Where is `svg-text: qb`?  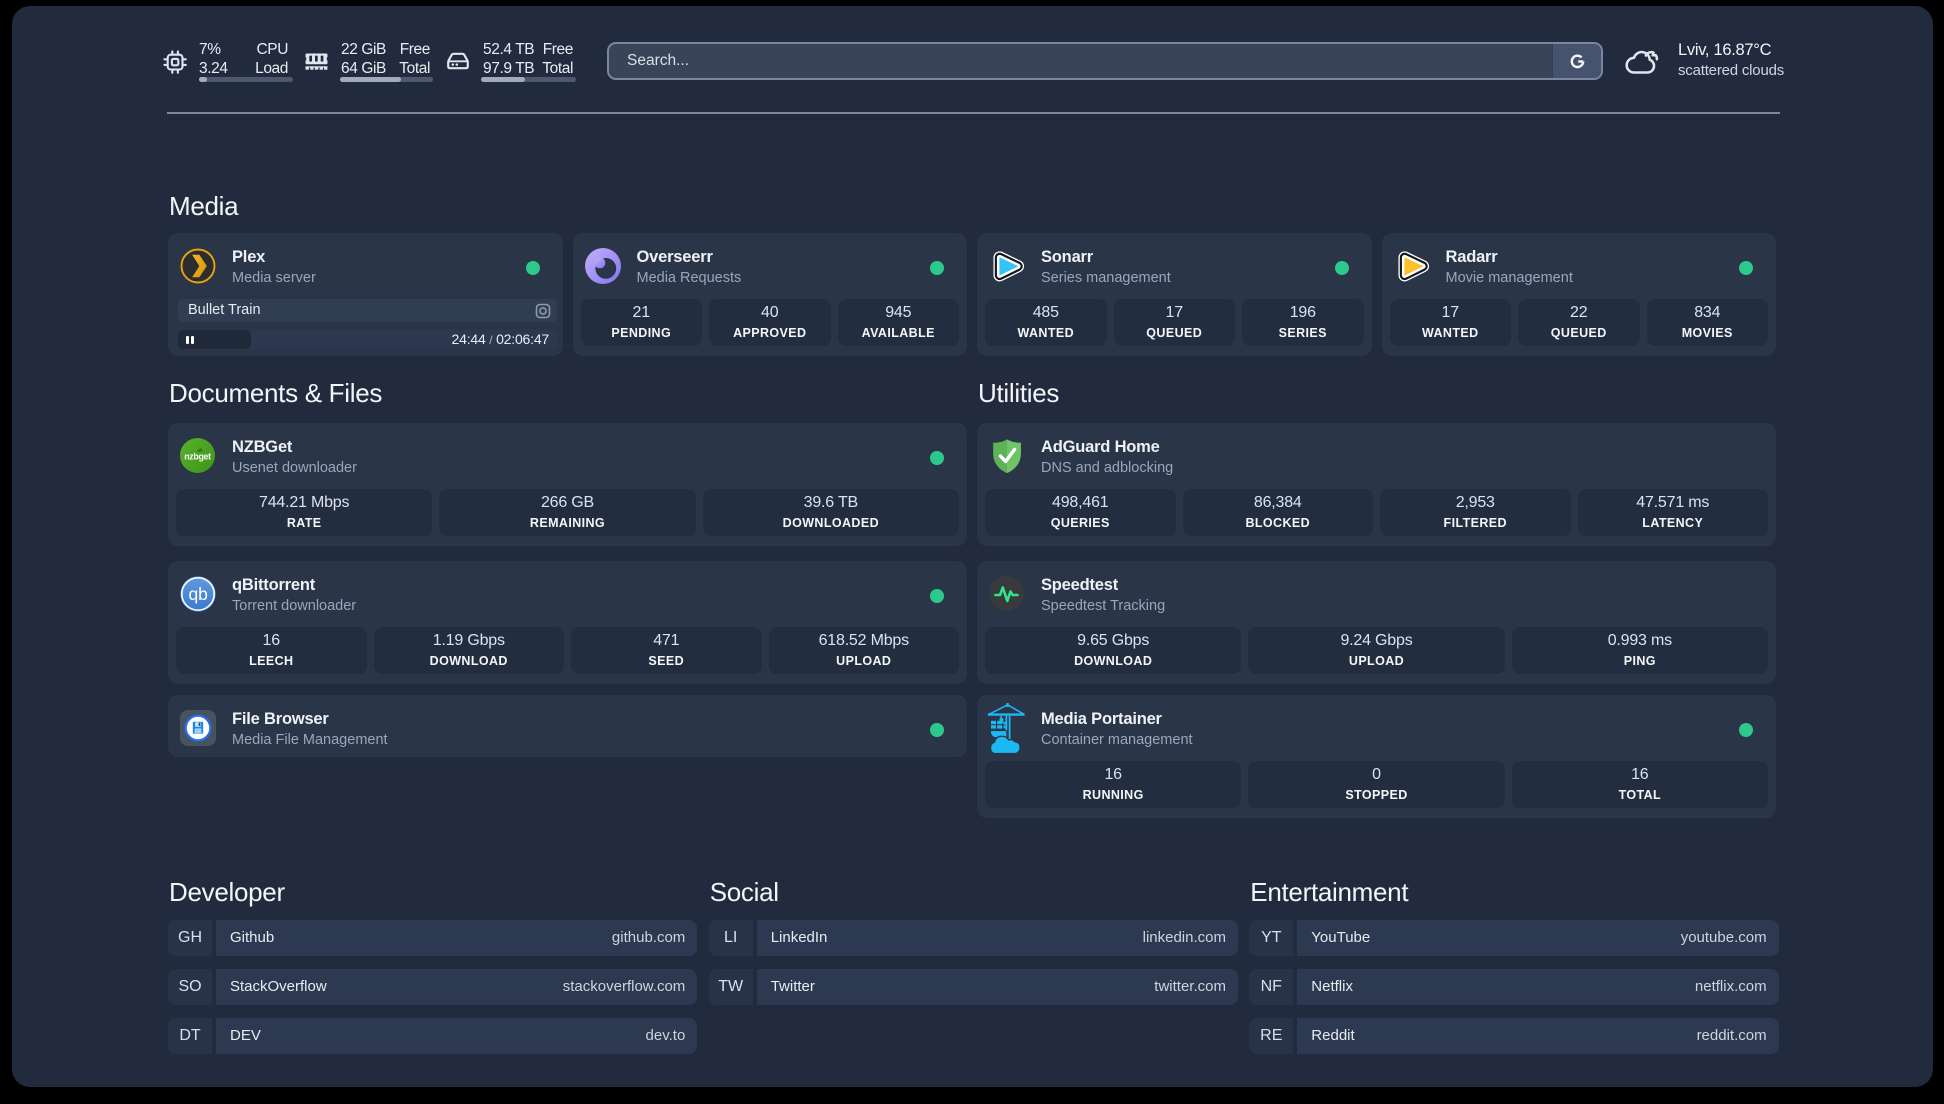
svg-text: qb is located at coordinates (197, 594).